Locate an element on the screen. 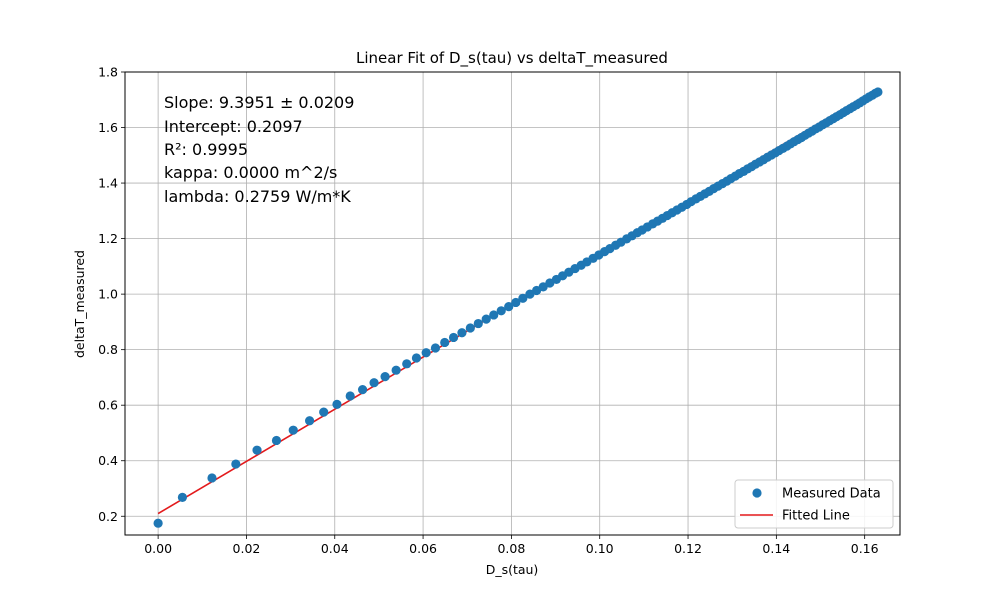 The width and height of the screenshot is (1000, 600). legend: Measured Data Fitted Line is located at coordinates (814, 504).